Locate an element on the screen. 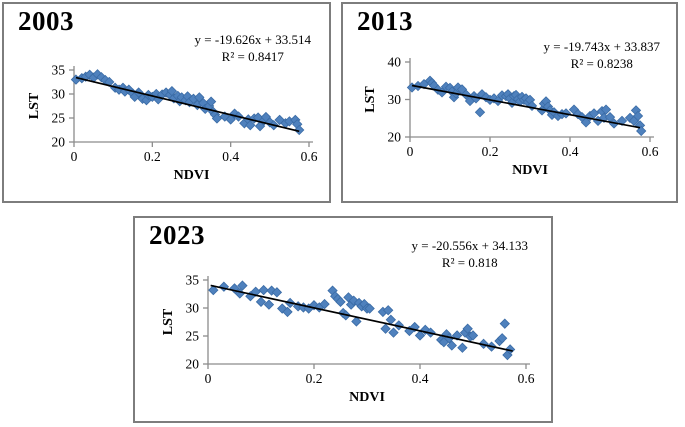  chart-title-year-2003: 2003 is located at coordinates (46, 21).